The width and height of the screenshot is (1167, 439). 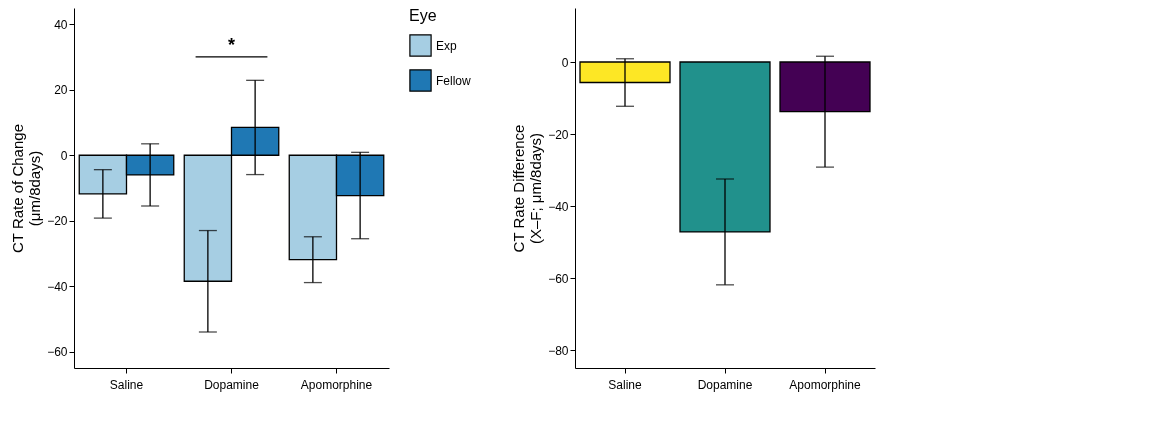 I want to click on legend-label: Exp, so click(x=446, y=45).